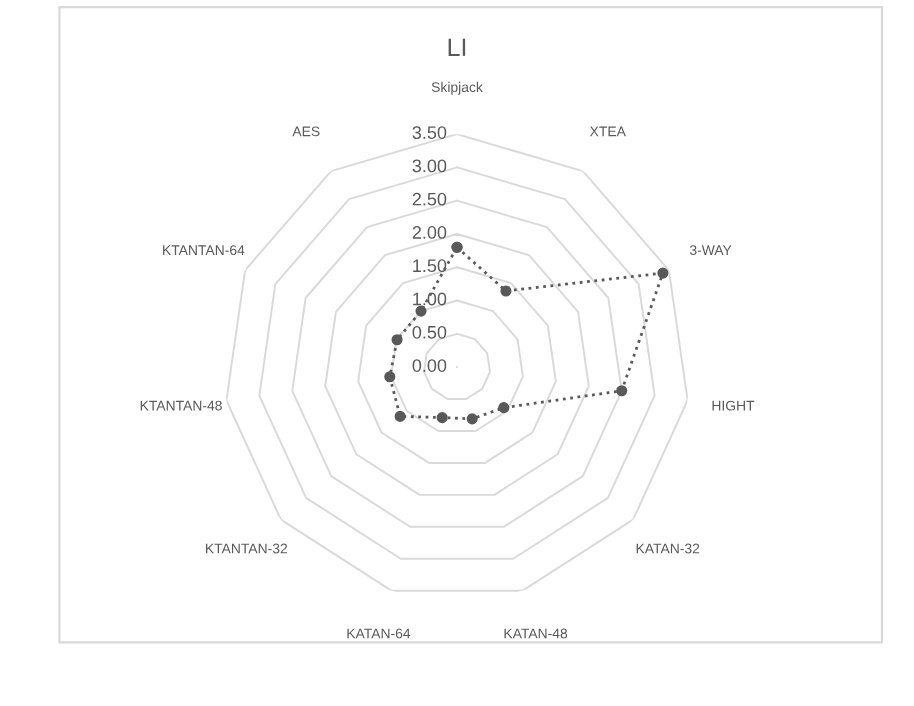 This screenshot has height=706, width=914. Describe the element at coordinates (429, 199) in the screenshot. I see `y-tick-label: 2.50` at that location.